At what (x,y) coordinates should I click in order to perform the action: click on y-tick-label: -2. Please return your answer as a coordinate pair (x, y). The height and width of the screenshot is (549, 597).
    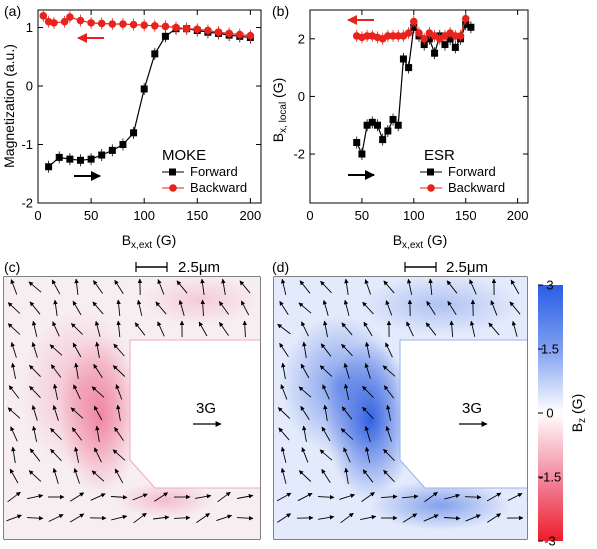
    Looking at the image, I should click on (27, 203).